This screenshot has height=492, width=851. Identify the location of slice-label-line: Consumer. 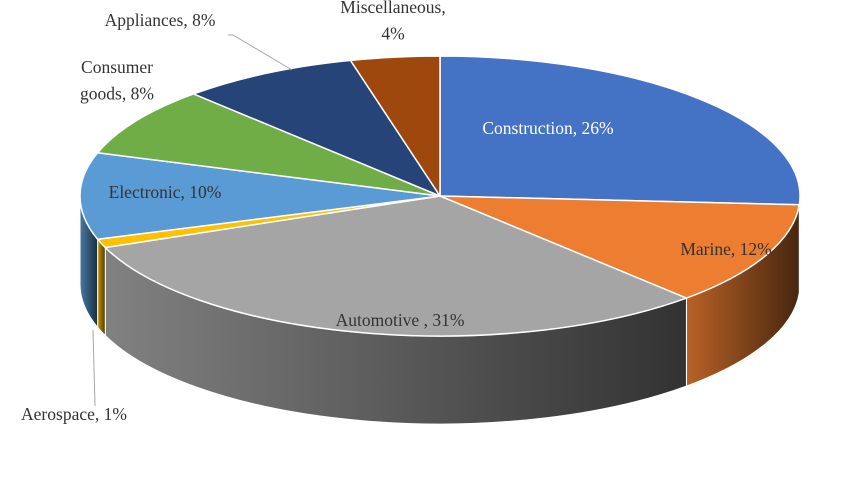
(117, 67).